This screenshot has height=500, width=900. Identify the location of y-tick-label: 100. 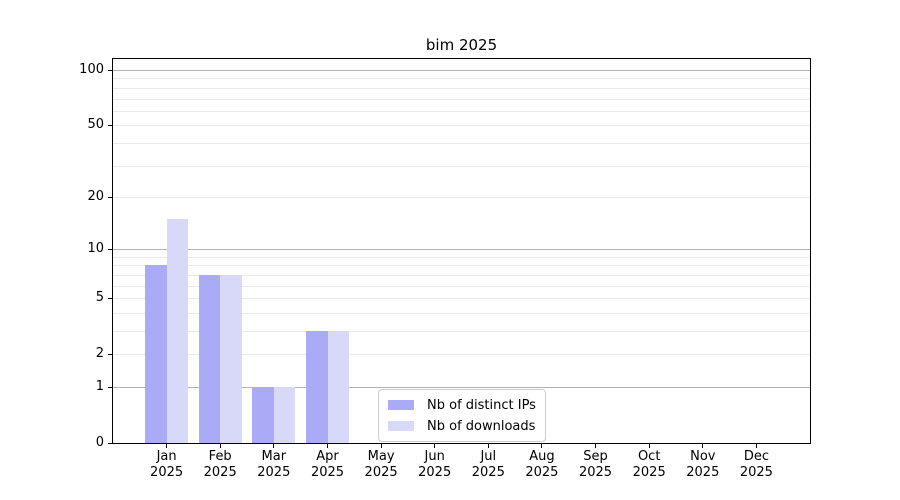
(91, 69).